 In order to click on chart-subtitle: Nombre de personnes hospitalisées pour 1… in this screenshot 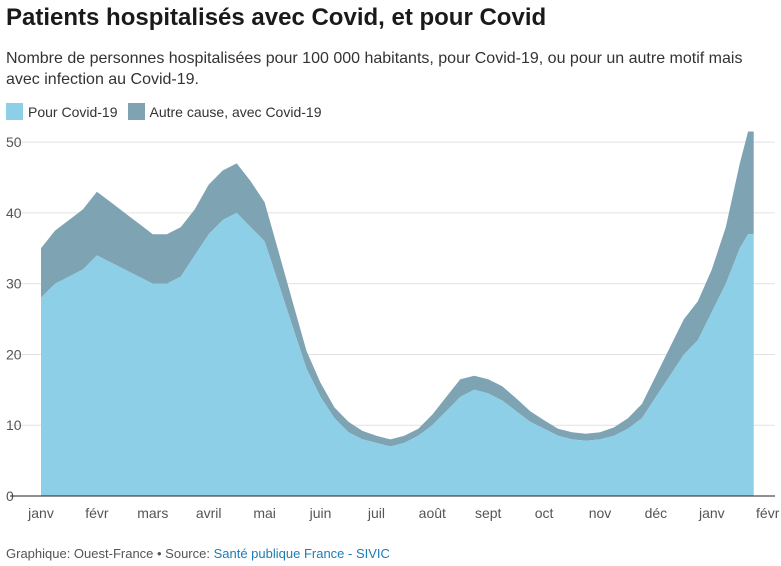, I will do `click(374, 69)`.